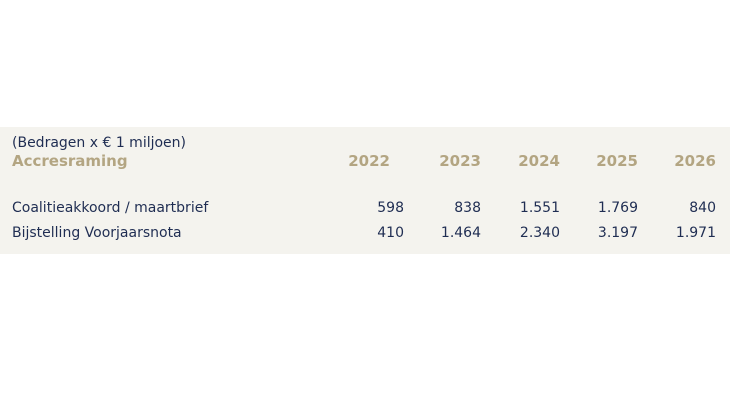 This screenshot has height=410, width=730. What do you see at coordinates (702, 208) in the screenshot?
I see `table-cell: 840` at bounding box center [702, 208].